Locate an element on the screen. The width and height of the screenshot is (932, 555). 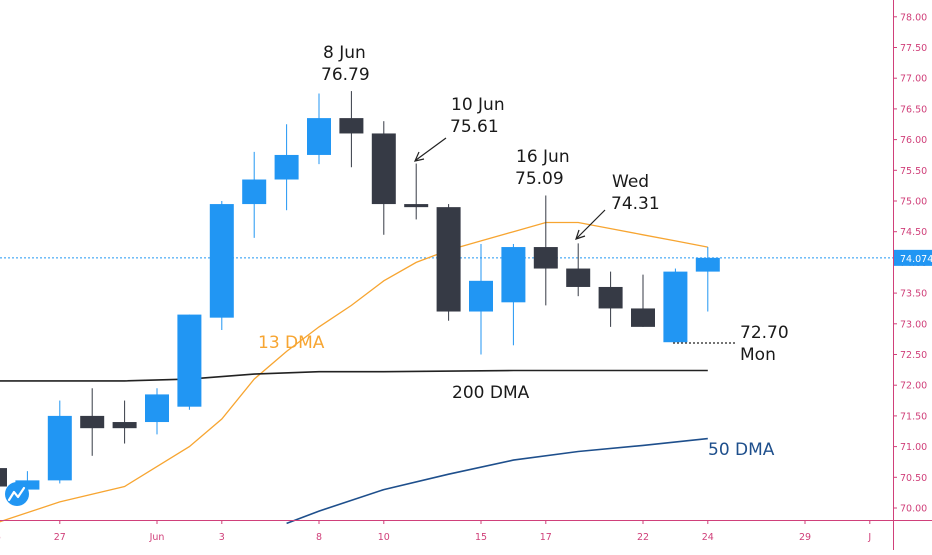
y-tick-label: 70.00 is located at coordinates (913, 509).